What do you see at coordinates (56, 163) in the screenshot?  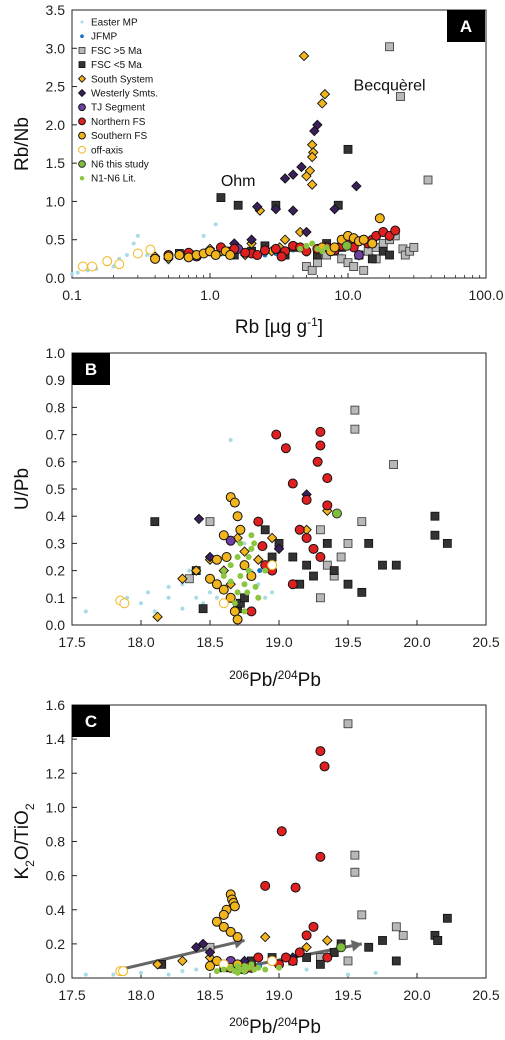 I see `y-tick-label: 1.5` at bounding box center [56, 163].